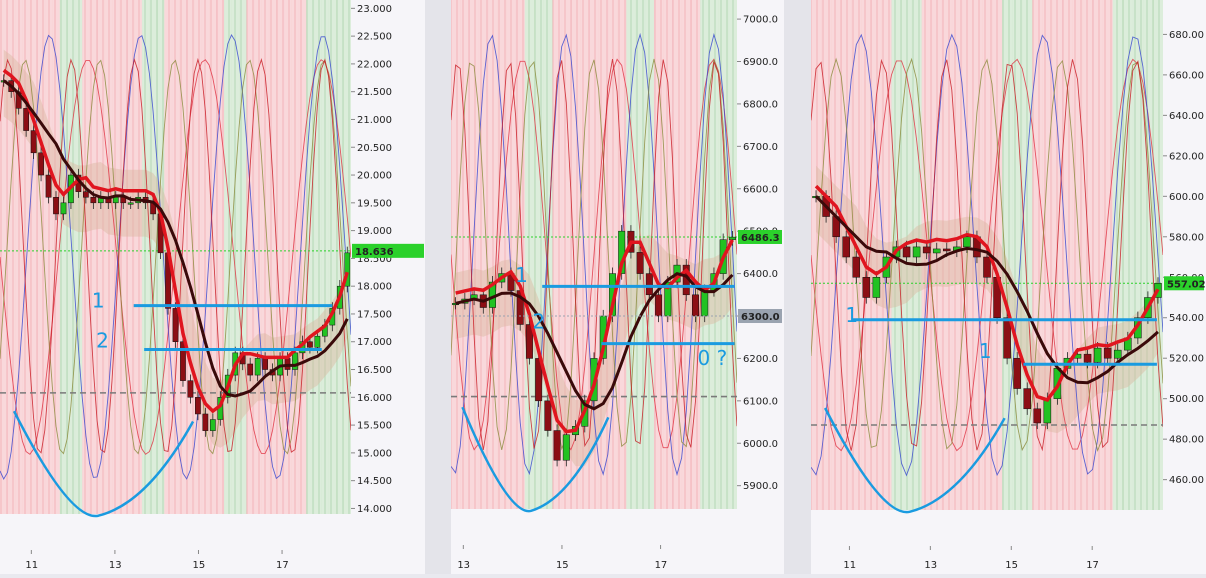 The image size is (1206, 578). Describe the element at coordinates (374, 370) in the screenshot. I see `y-tick-label: 16.500` at that location.